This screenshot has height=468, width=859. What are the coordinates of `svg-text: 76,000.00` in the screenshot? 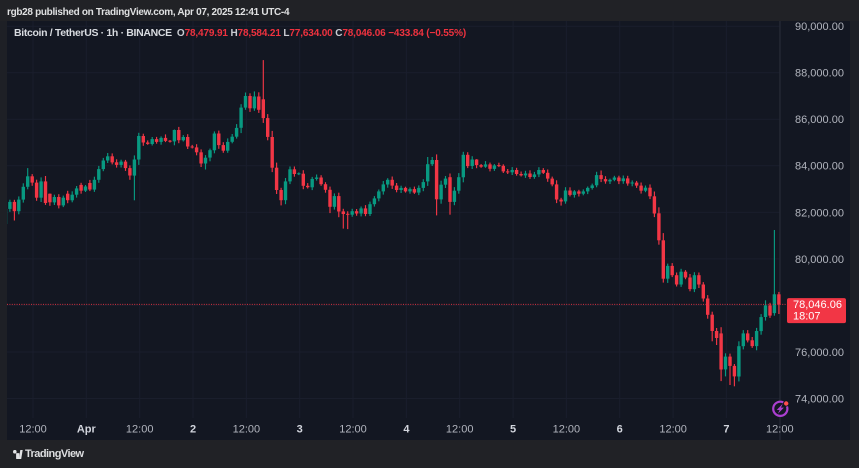 It's located at (819, 353).